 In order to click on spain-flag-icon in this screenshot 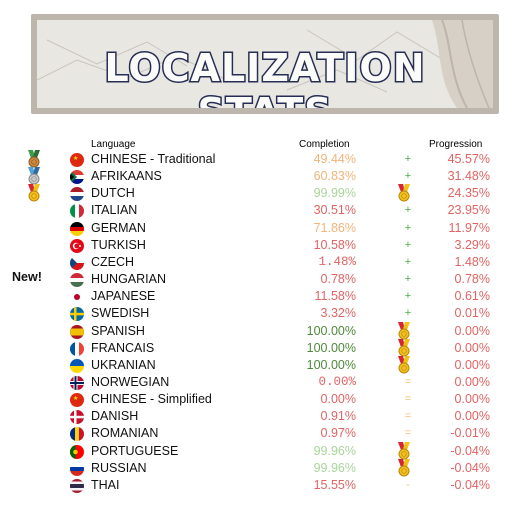, I will do `click(77, 331)`.